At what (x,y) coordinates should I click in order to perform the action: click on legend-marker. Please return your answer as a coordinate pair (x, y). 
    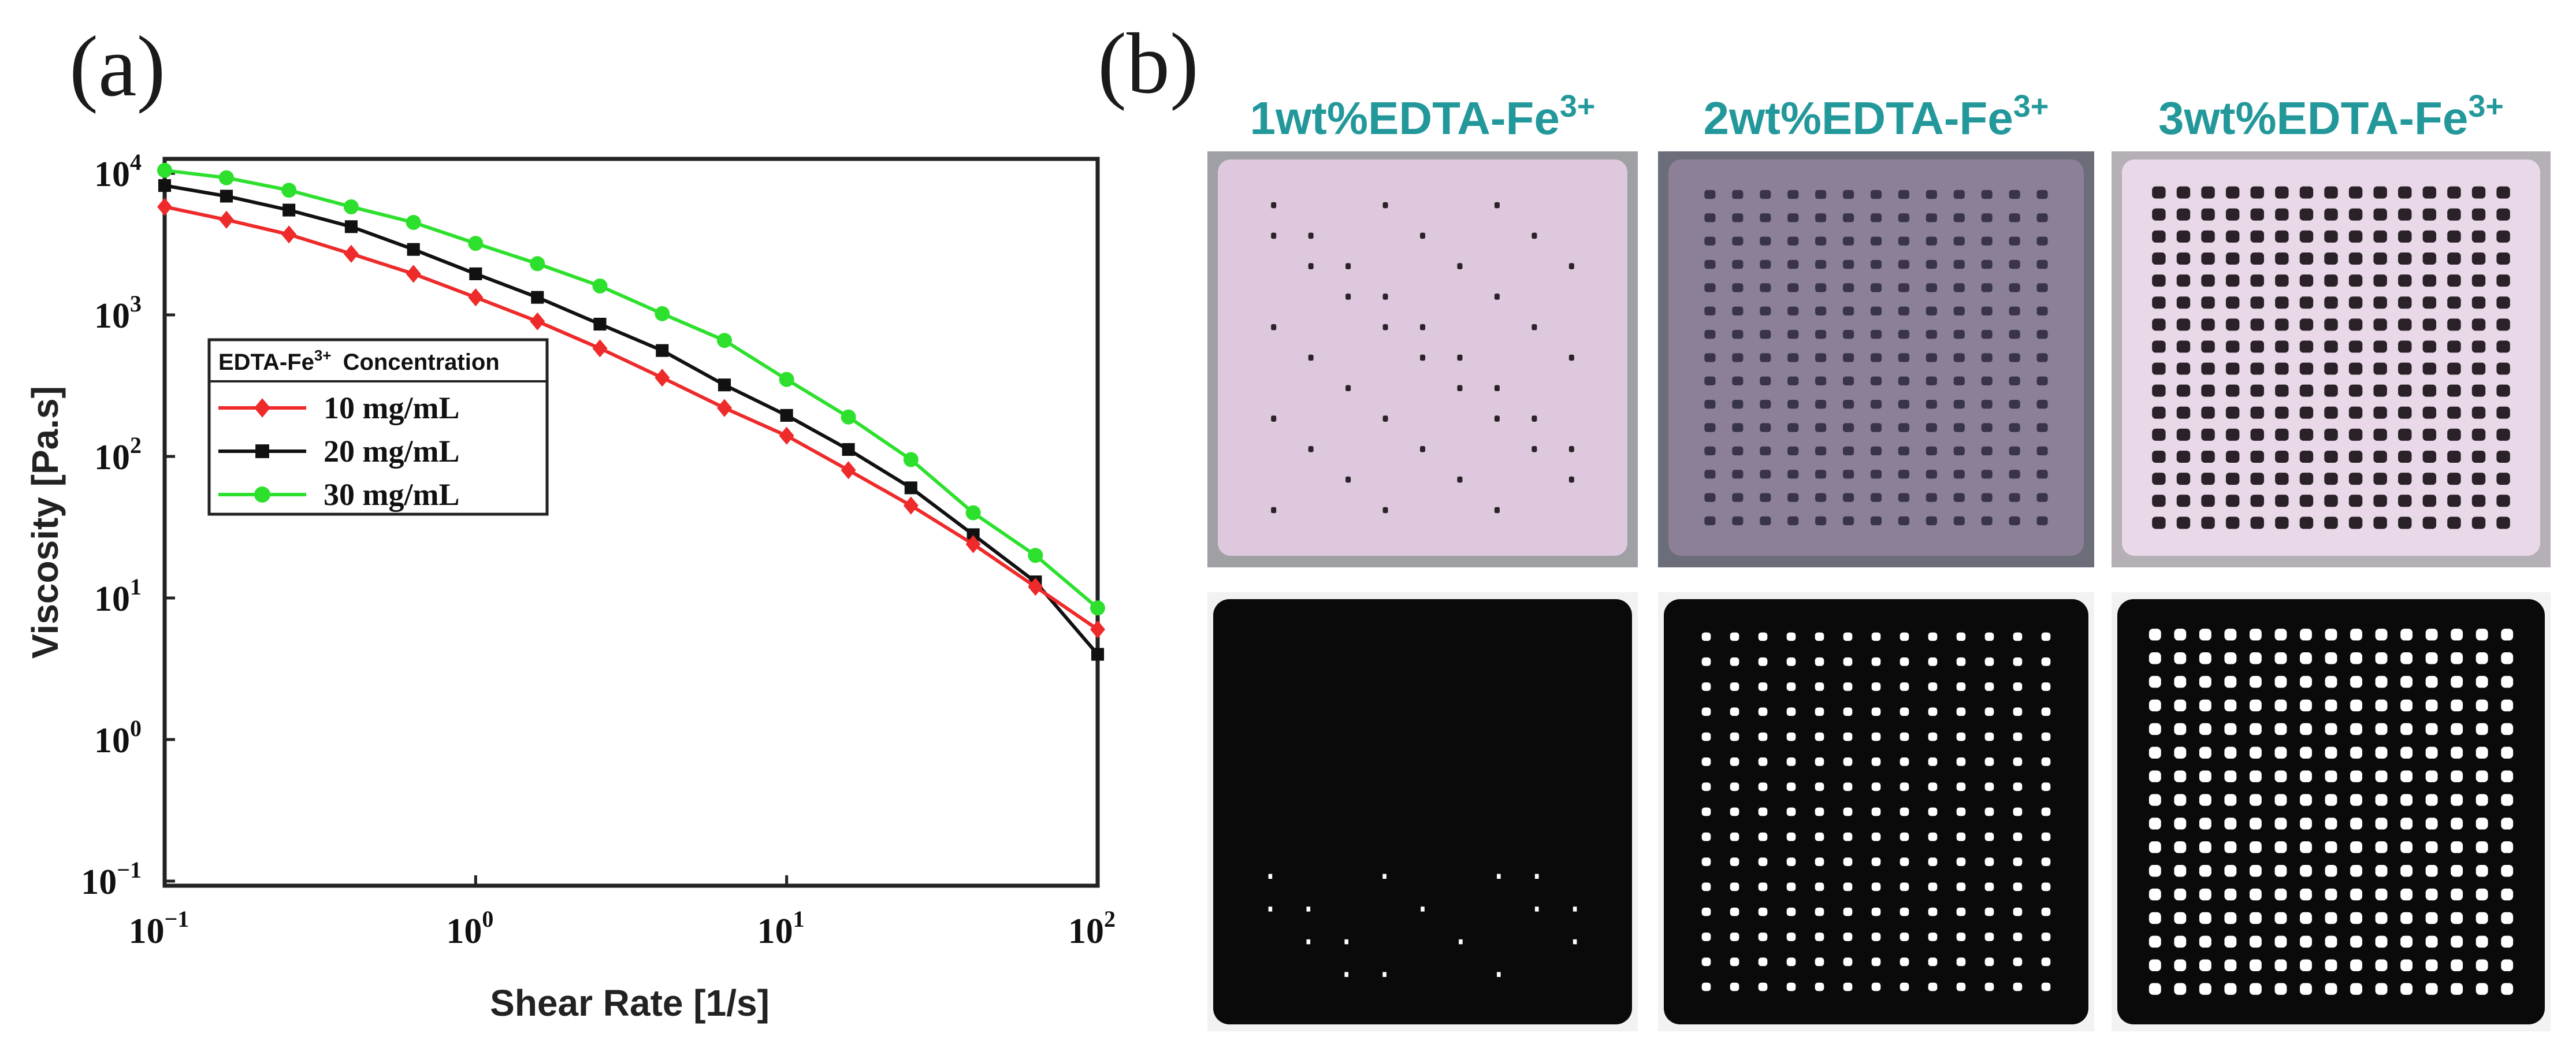
    Looking at the image, I should click on (262, 408).